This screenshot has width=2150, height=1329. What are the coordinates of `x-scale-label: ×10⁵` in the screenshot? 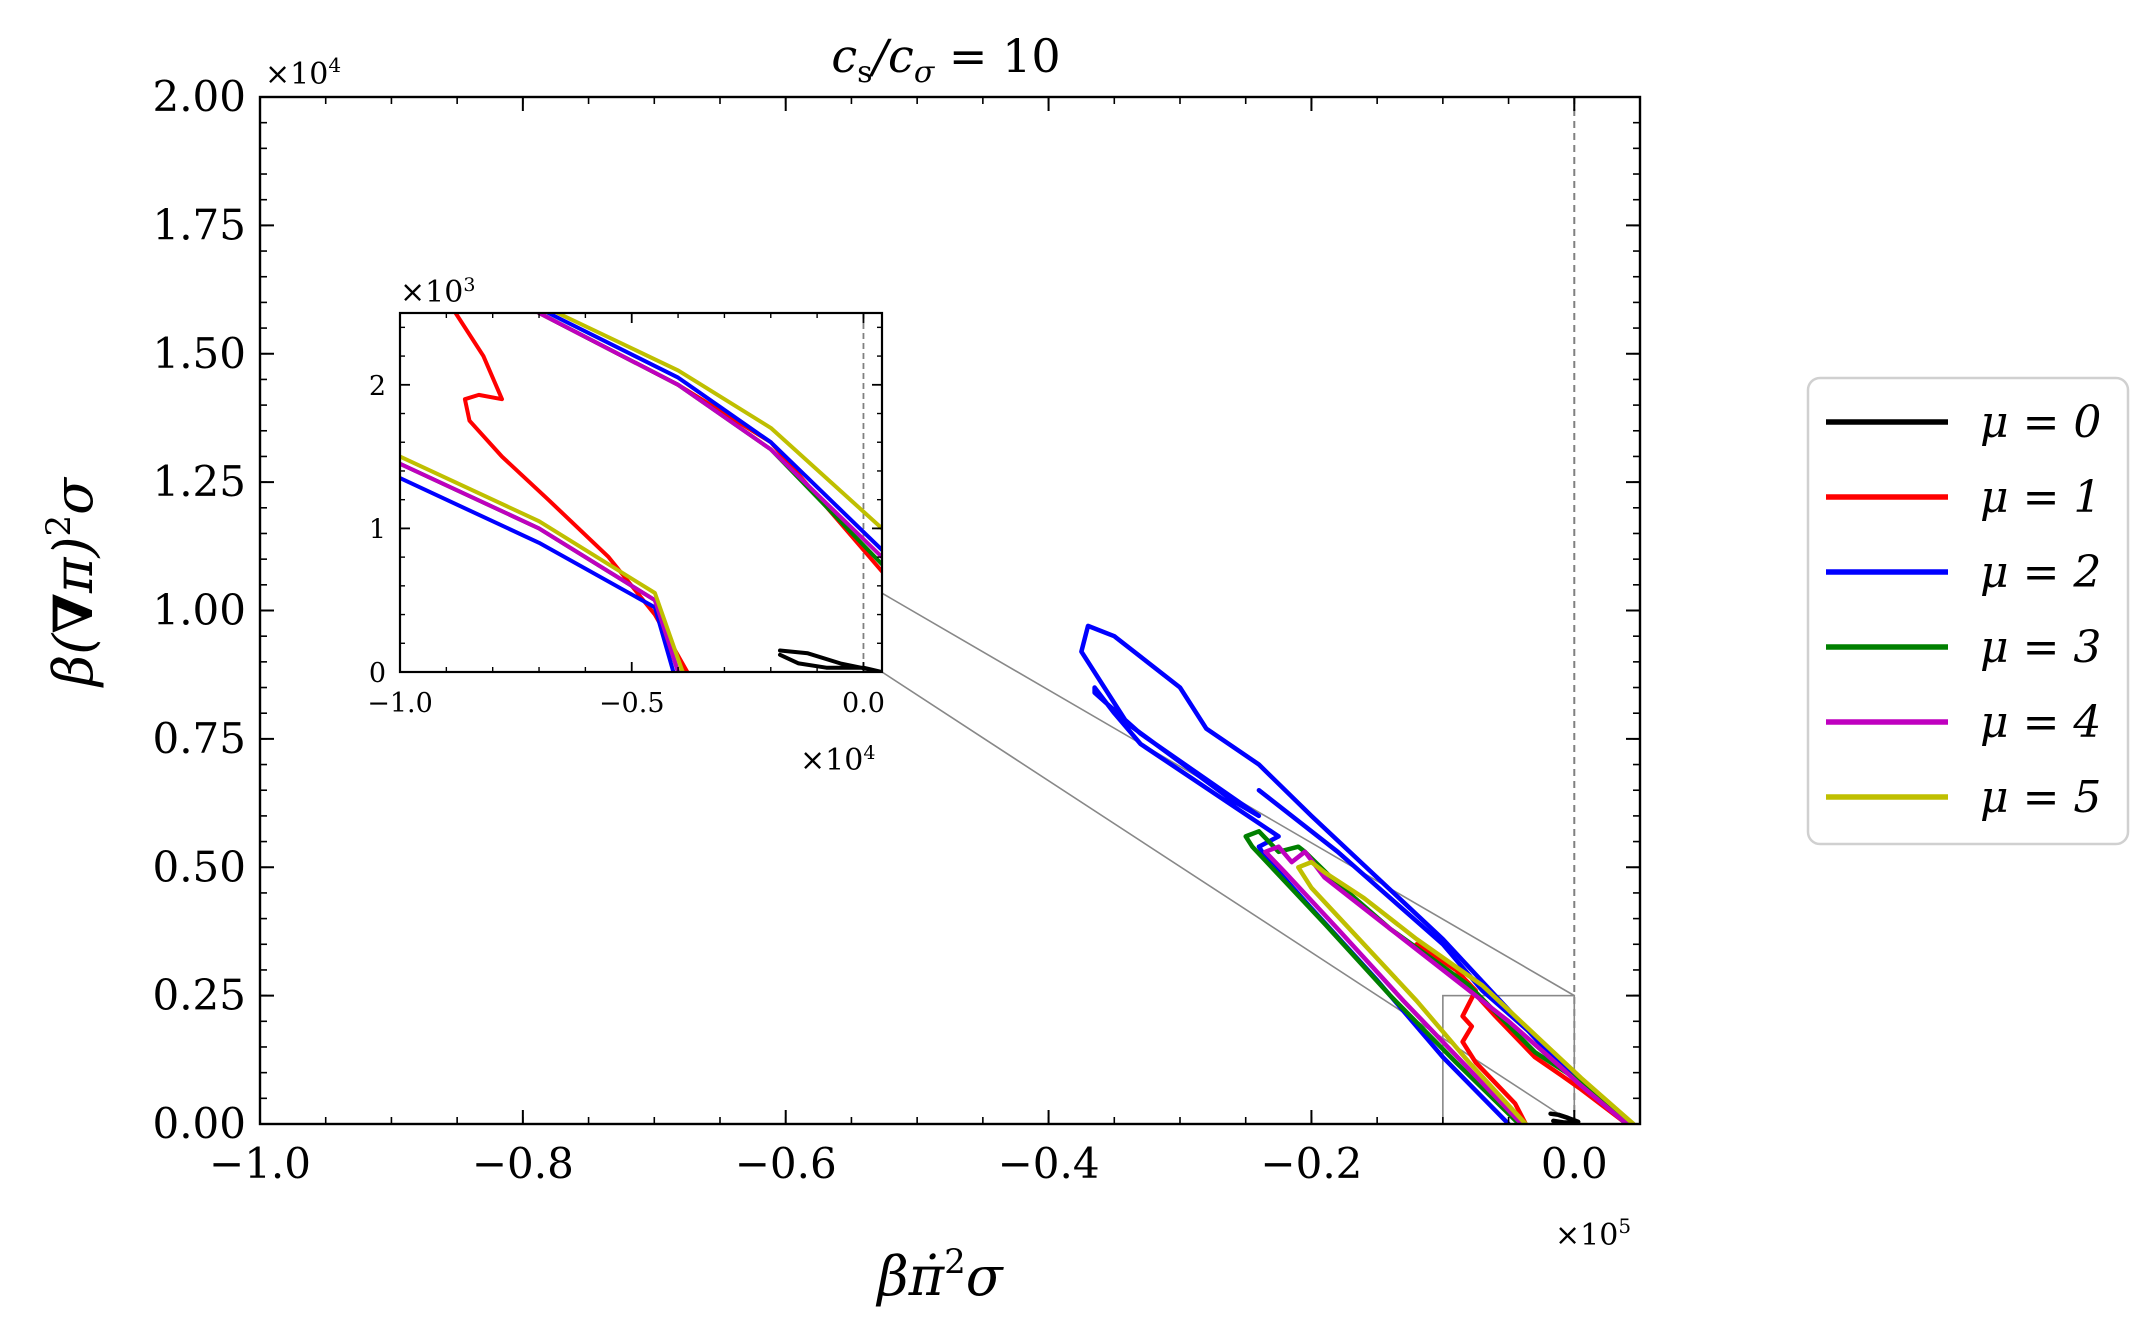 It's located at (1593, 1233).